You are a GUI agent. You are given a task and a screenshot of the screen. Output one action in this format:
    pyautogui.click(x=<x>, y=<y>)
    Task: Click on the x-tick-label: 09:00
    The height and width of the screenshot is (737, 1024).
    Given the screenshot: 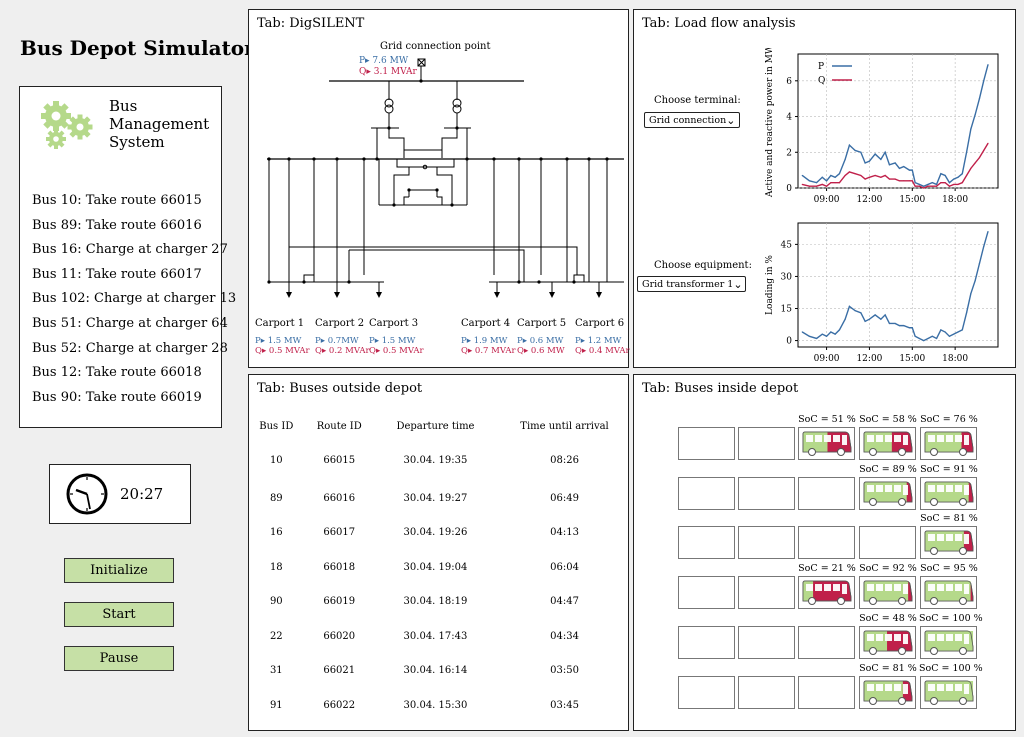 What is the action you would take?
    pyautogui.click(x=827, y=200)
    